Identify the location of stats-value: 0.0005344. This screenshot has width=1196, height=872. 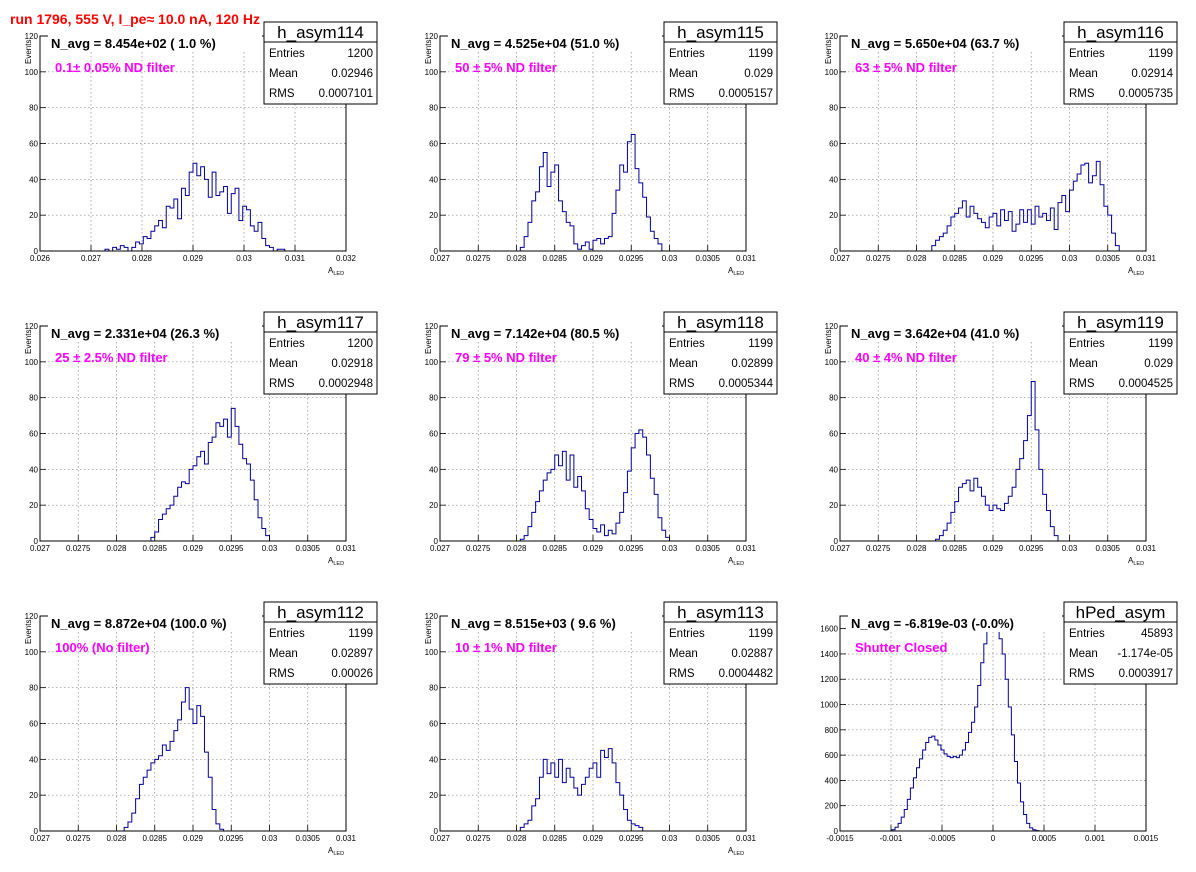
(746, 384).